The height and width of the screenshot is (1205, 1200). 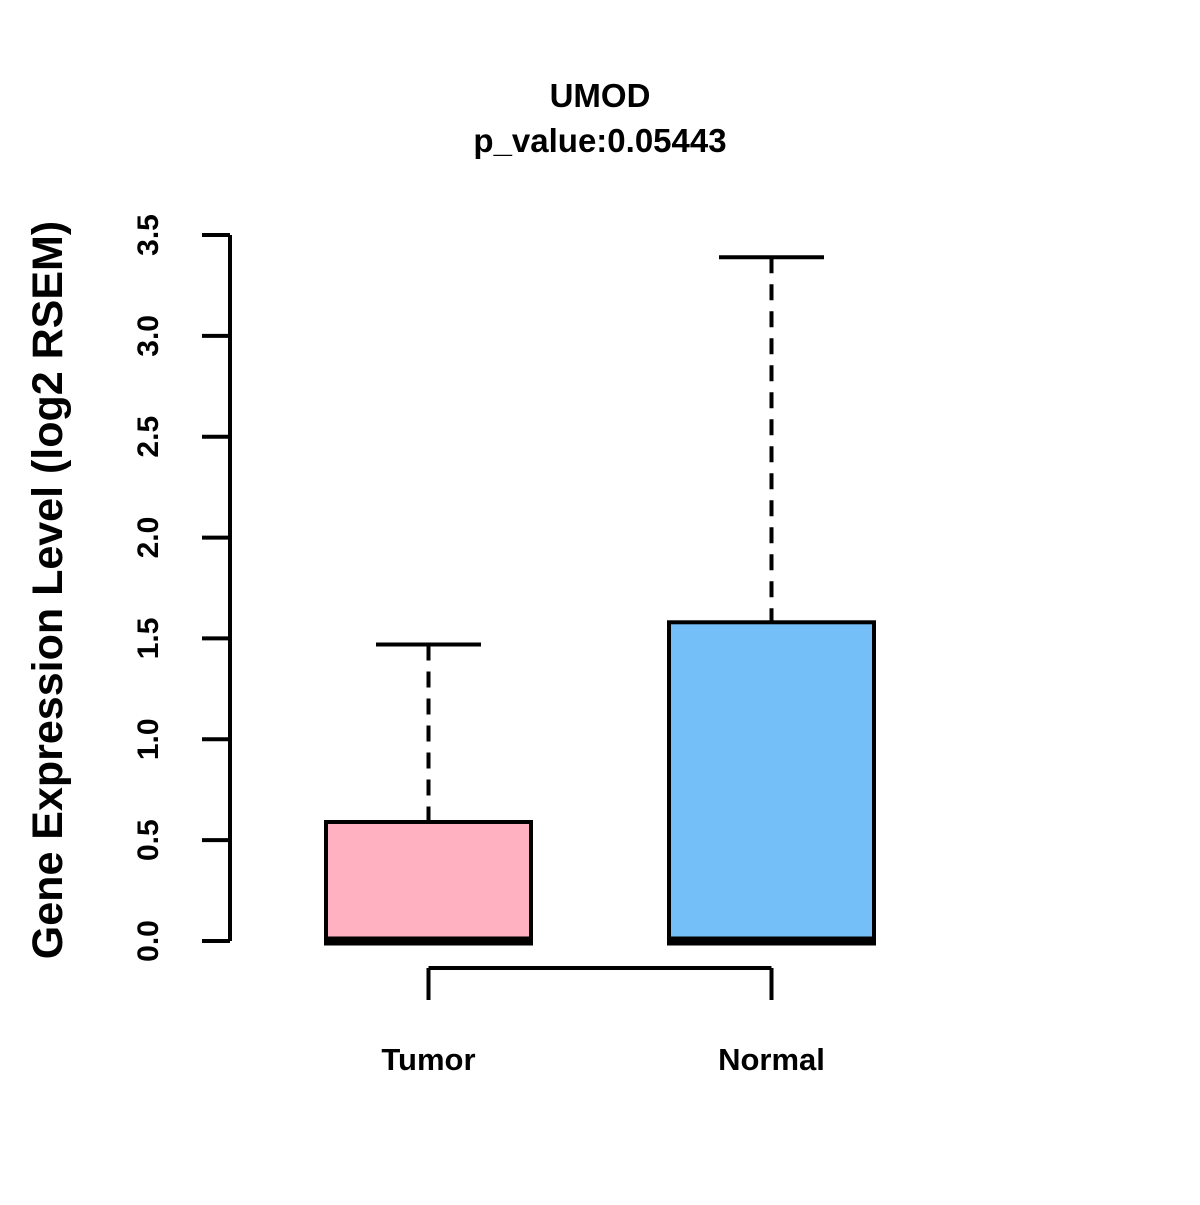 What do you see at coordinates (771, 600) in the screenshot?
I see `boxplot-normal` at bounding box center [771, 600].